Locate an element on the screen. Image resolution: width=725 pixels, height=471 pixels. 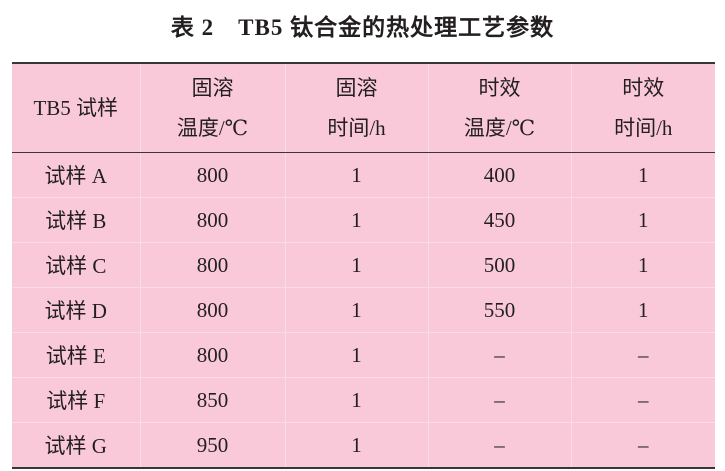
table-row: 试样 A 800 1 400 1 is located at coordinates (363, 175).